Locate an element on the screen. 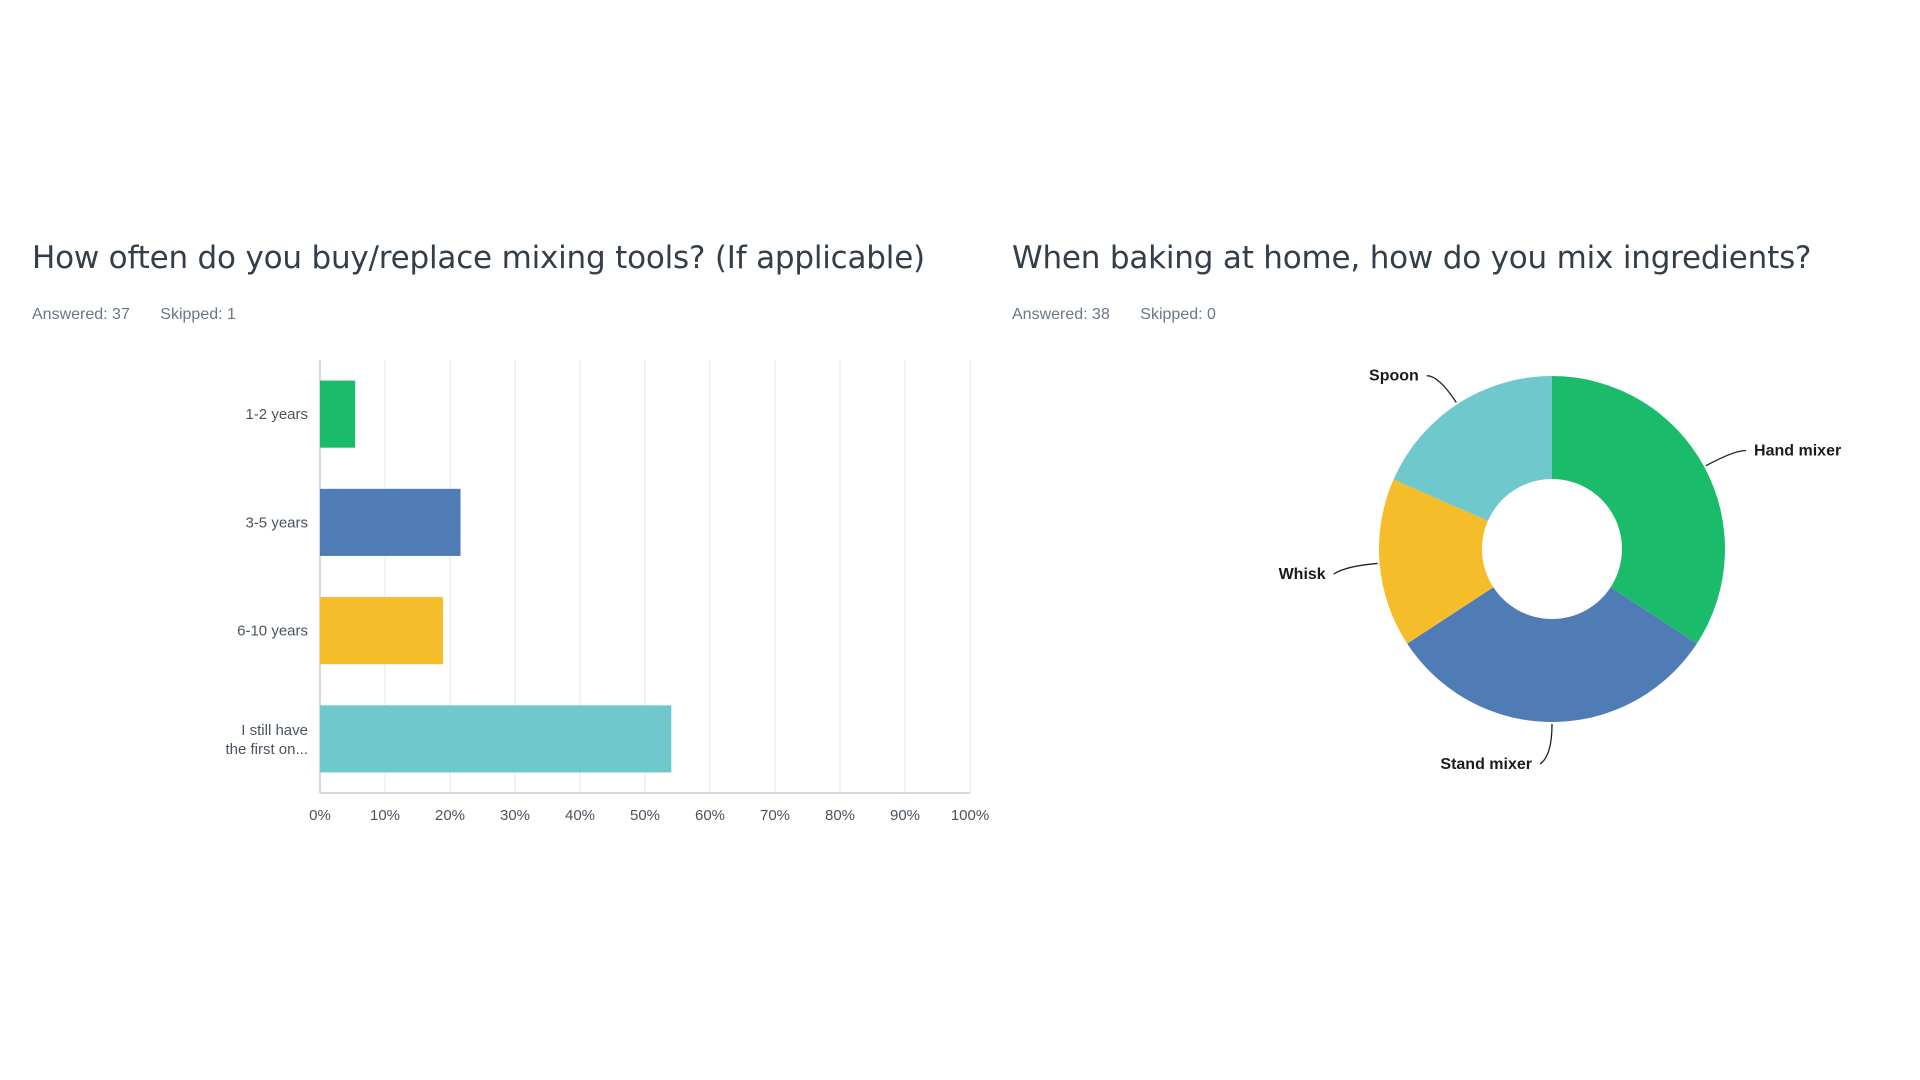 Image resolution: width=1920 pixels, height=1080 pixels. answered-count: Answered: 37 is located at coordinates (81, 314).